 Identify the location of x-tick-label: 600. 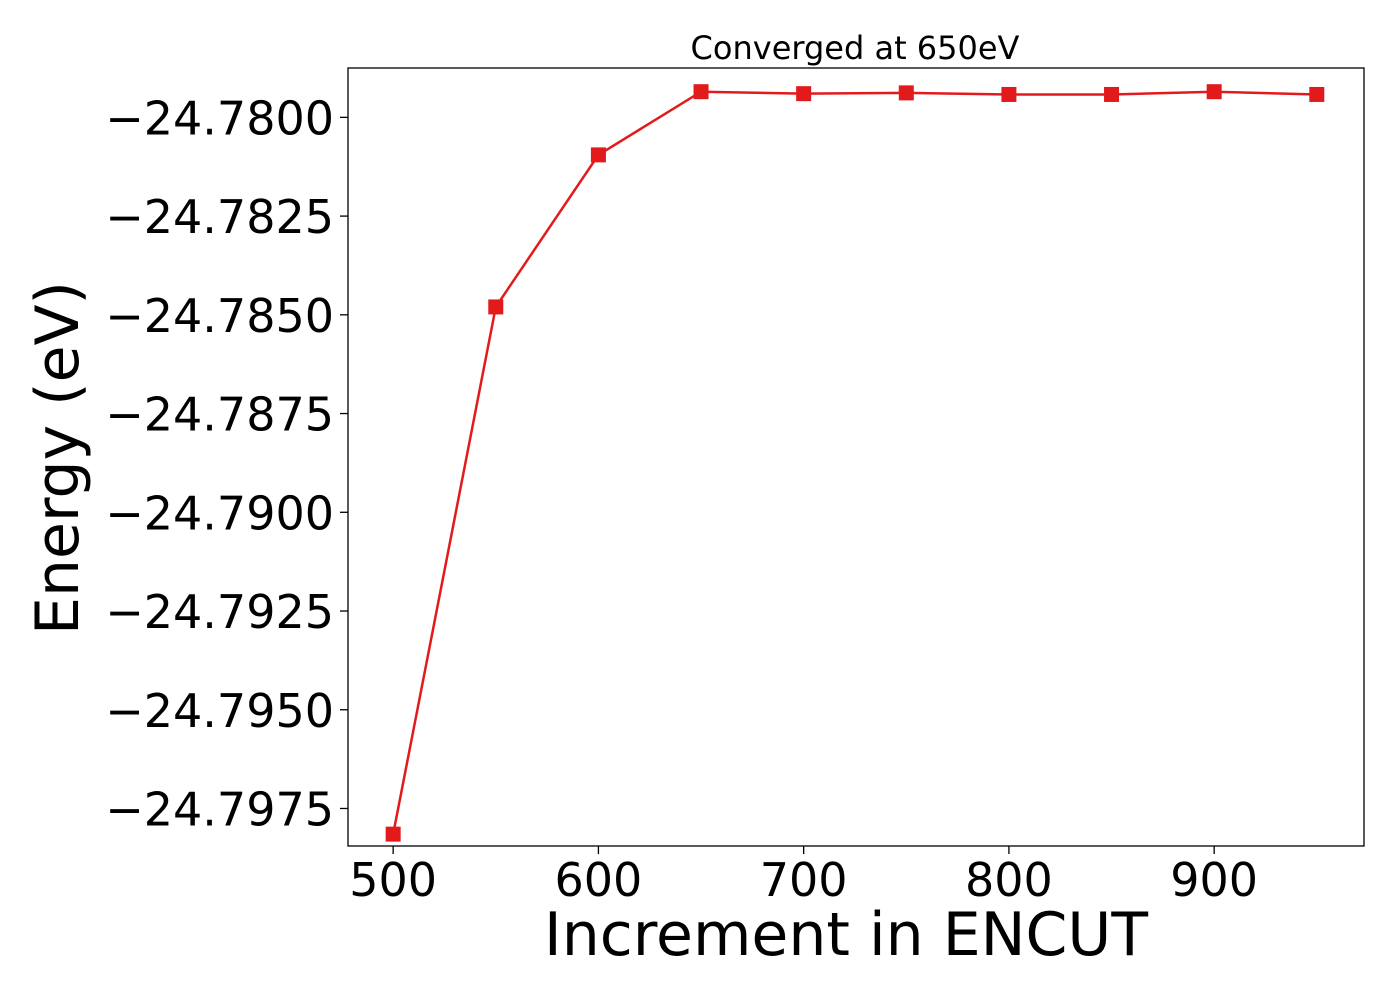
(599, 880).